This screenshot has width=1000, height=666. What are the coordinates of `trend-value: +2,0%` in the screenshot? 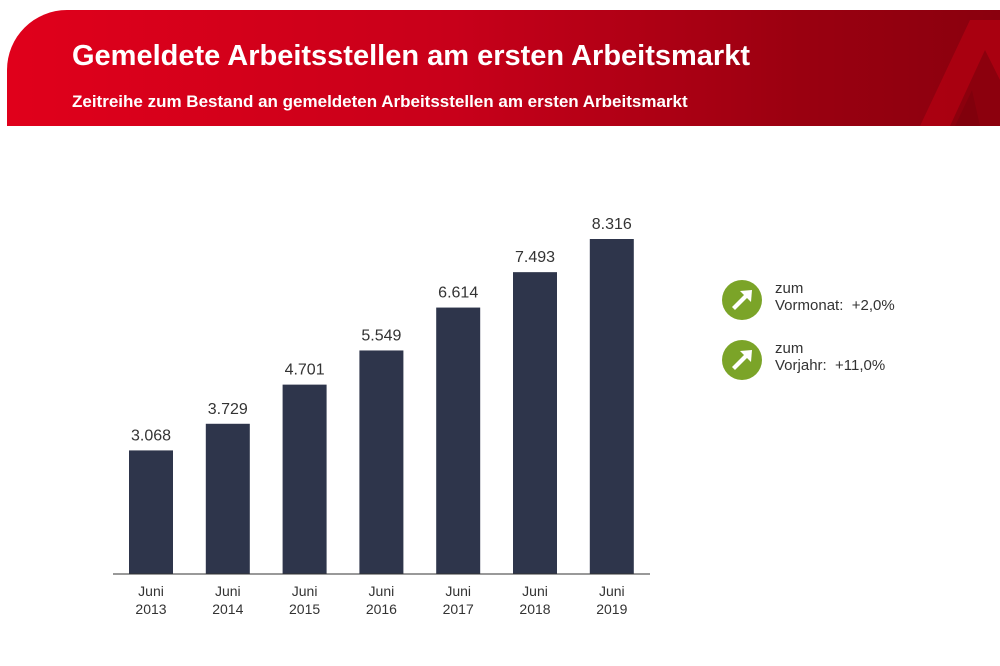 It's located at (873, 305).